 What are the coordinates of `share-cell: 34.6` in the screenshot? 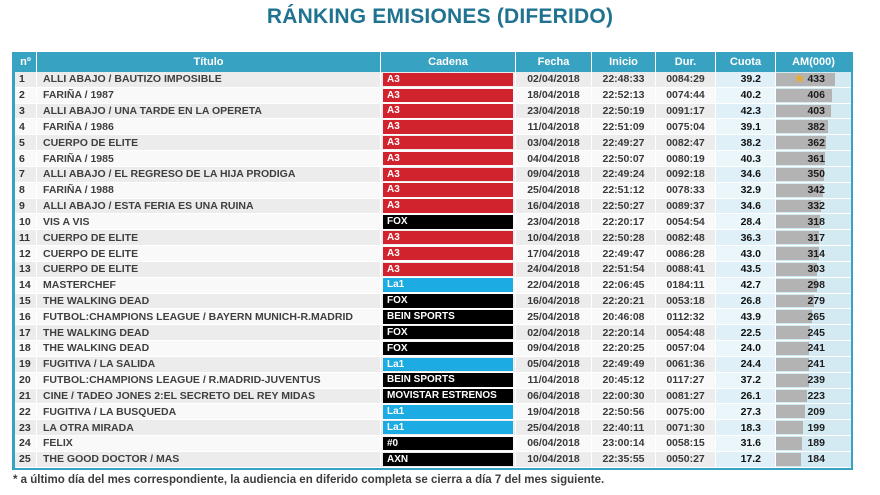 It's located at (746, 174).